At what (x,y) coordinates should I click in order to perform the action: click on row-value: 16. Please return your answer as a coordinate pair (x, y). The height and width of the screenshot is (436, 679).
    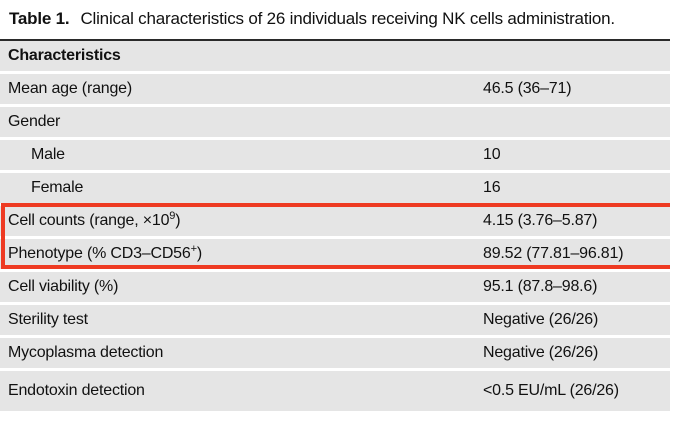
    Looking at the image, I should click on (492, 187).